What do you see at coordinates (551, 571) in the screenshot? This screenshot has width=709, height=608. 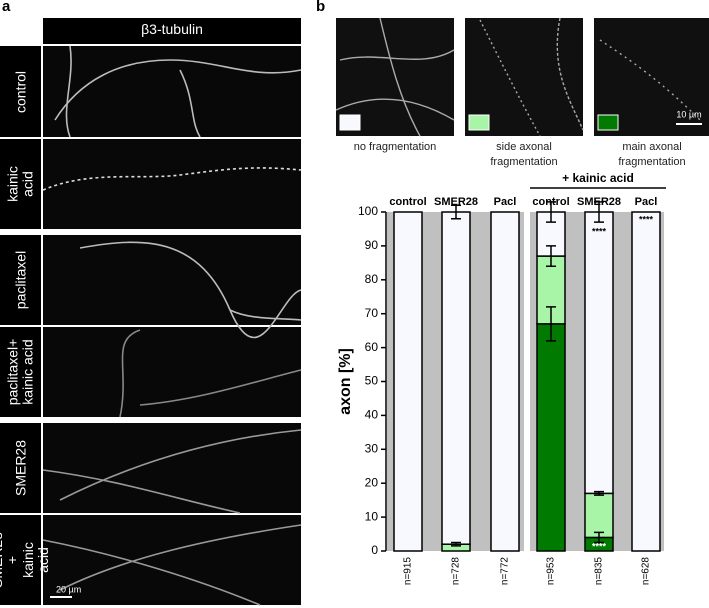 I see `x-tick-label: n=953` at bounding box center [551, 571].